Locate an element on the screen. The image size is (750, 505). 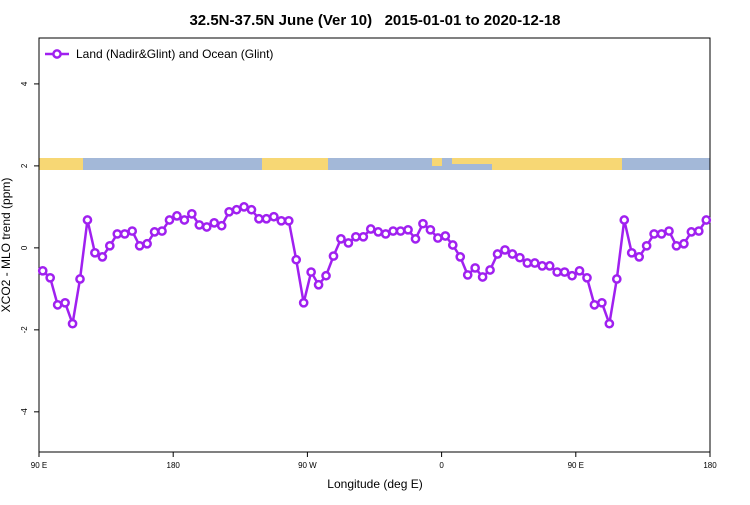
x-tick-label: 0 is located at coordinates (441, 465).